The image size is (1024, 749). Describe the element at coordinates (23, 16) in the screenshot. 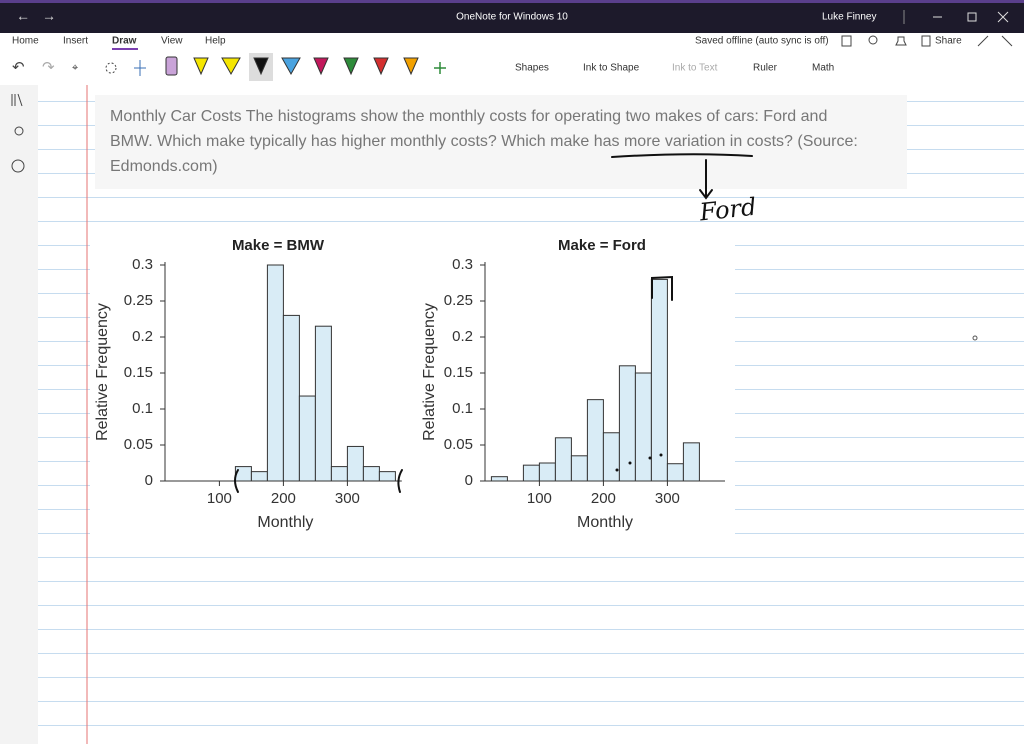

I see `back-button: ←` at that location.